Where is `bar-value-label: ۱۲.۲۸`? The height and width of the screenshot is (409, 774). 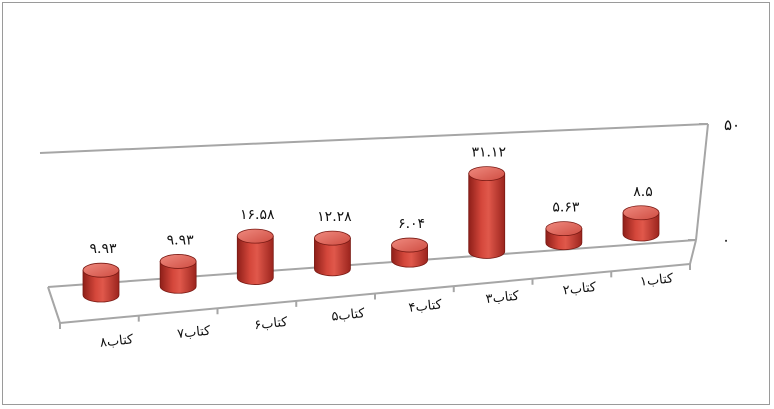 bar-value-label: ۱۲.۲۸ is located at coordinates (334, 217).